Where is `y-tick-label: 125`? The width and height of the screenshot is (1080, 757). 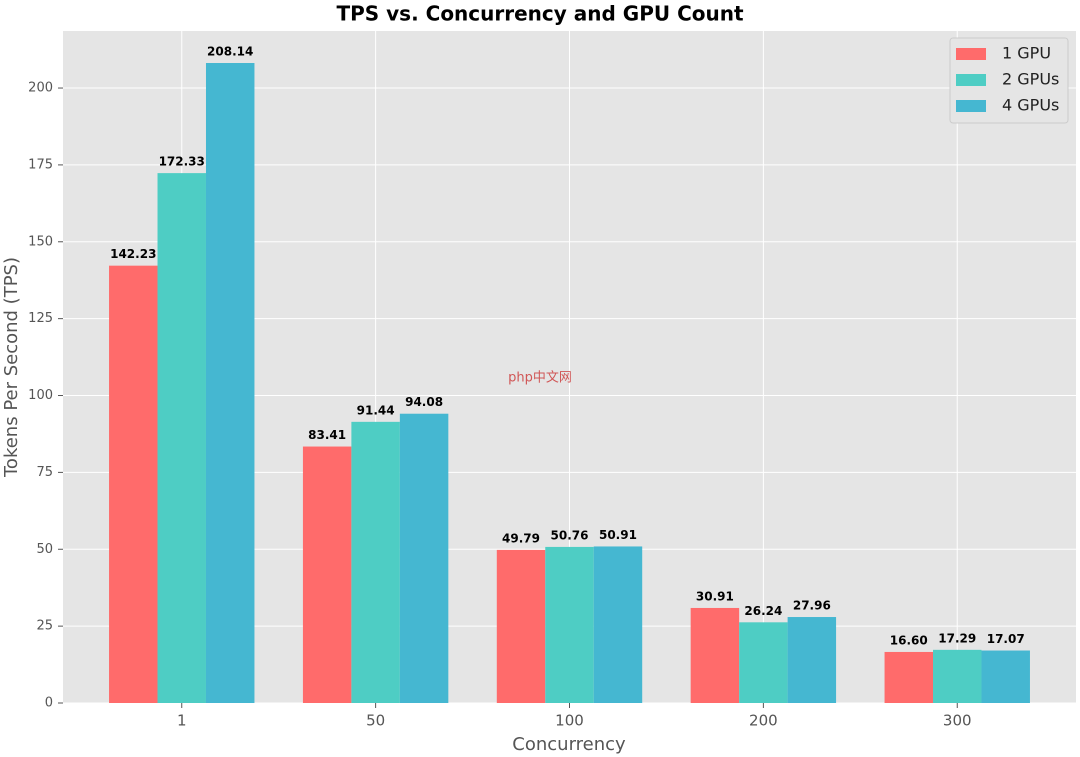 y-tick-label: 125 is located at coordinates (40, 318).